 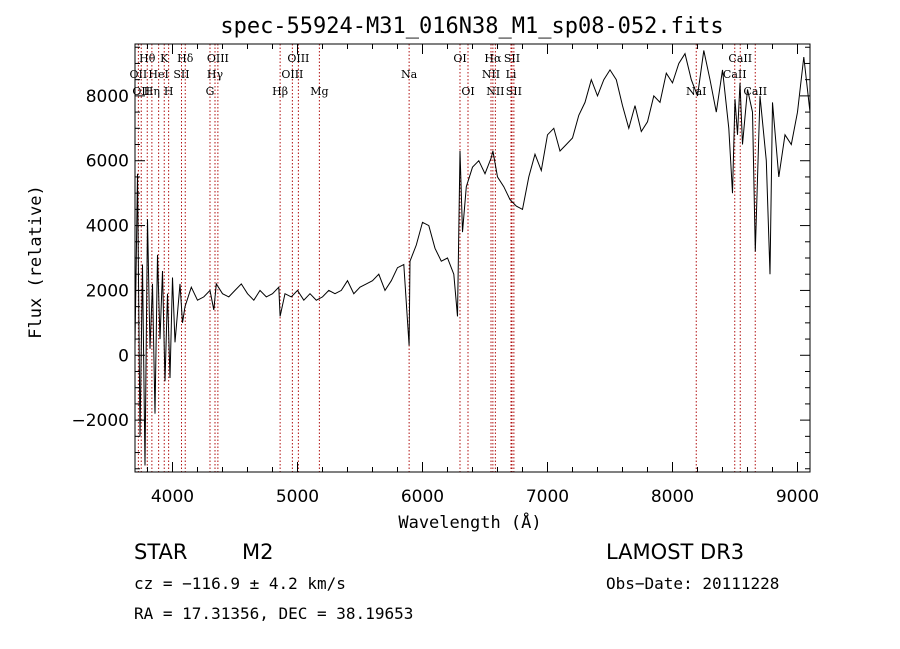 I want to click on x-tick-label: 5000, so click(x=297, y=497).